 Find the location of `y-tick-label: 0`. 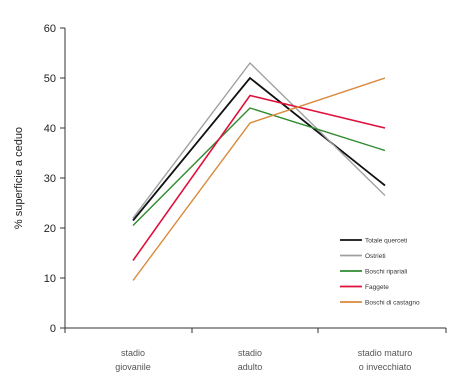

y-tick-label: 0 is located at coordinates (53, 329).